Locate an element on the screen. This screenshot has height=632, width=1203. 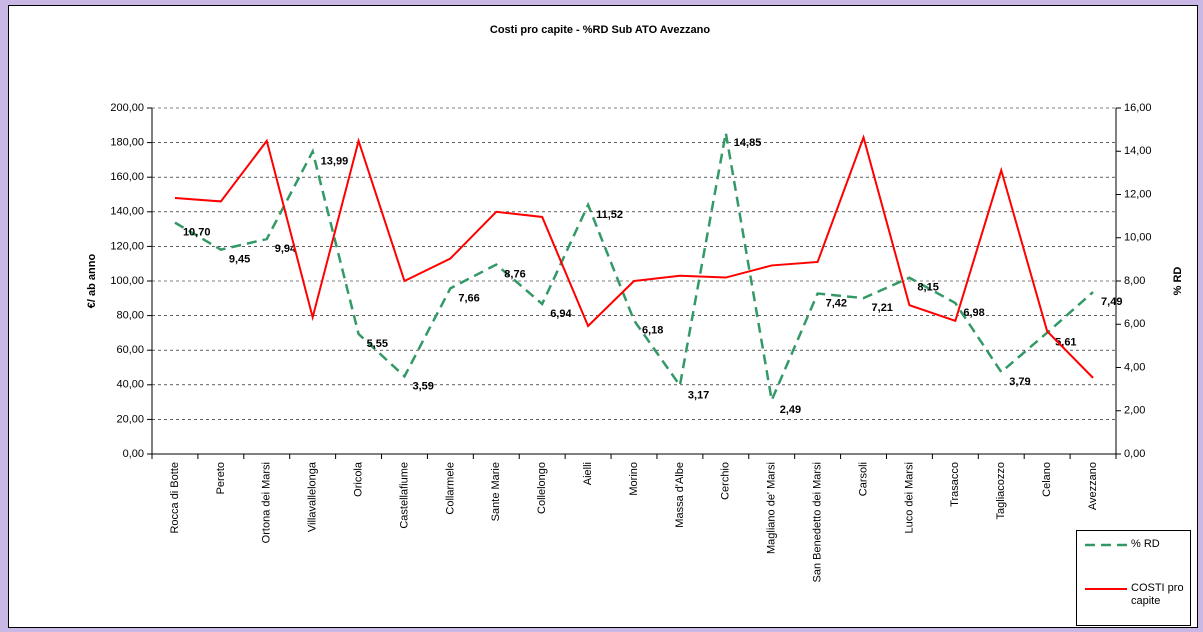
x-tick-label: Avezzano is located at coordinates (1093, 486).